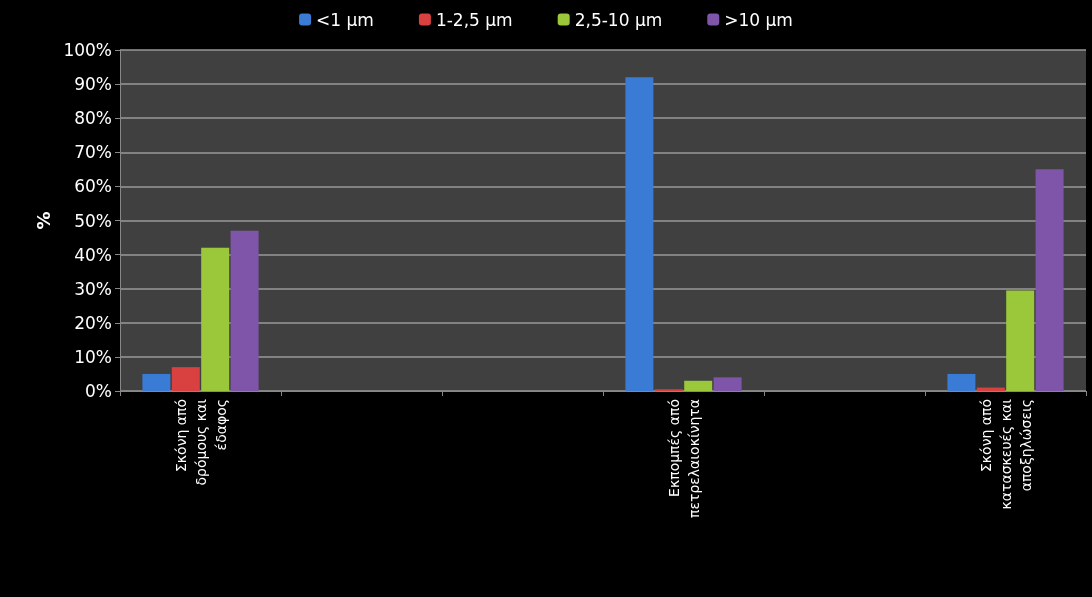 This screenshot has width=1092, height=597. I want to click on y-tick-label: 20%, so click(93, 322).